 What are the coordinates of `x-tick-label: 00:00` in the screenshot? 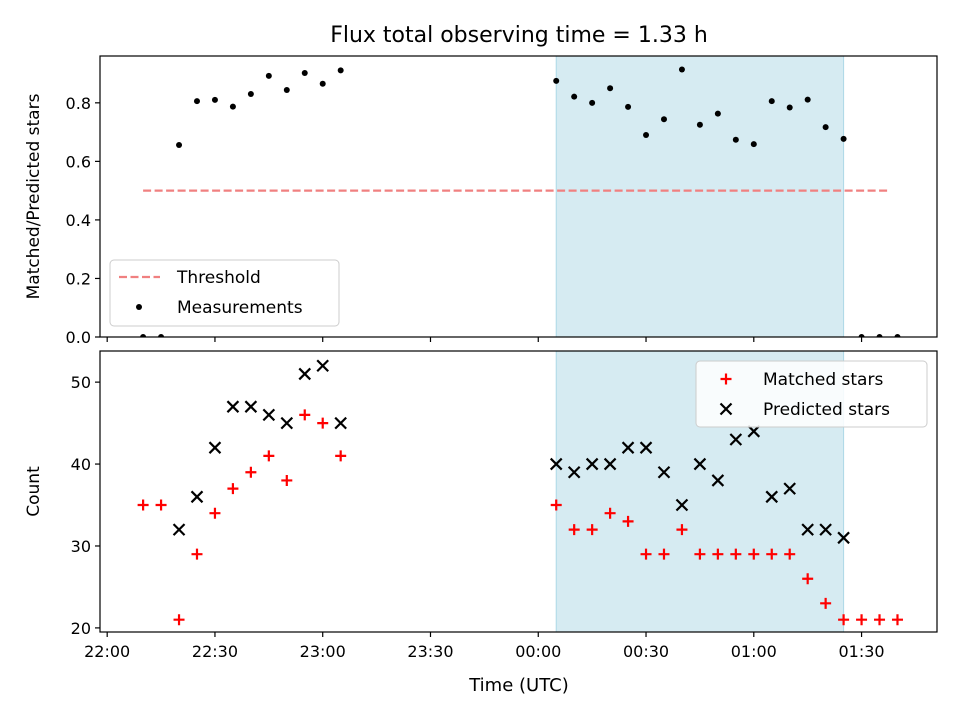 It's located at (538, 651).